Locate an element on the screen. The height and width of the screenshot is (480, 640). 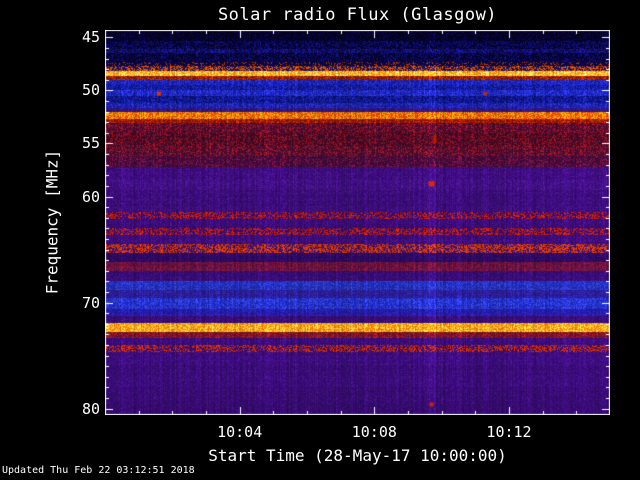
x-tick-label: 10:12 is located at coordinates (509, 432).